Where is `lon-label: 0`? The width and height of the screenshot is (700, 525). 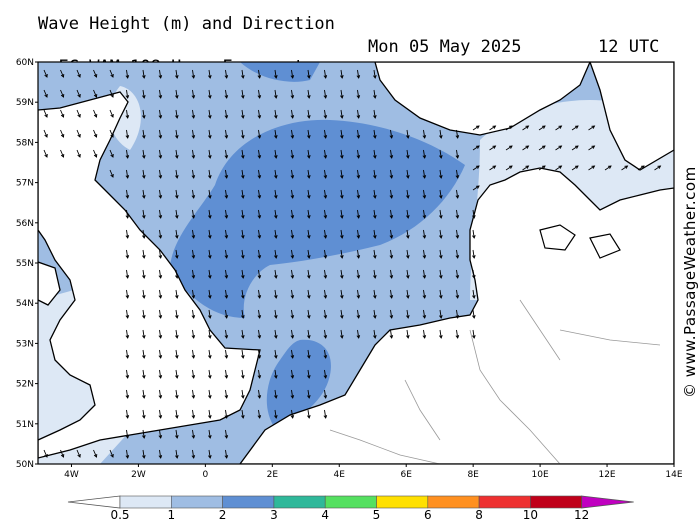 lon-label: 0 is located at coordinates (206, 475).